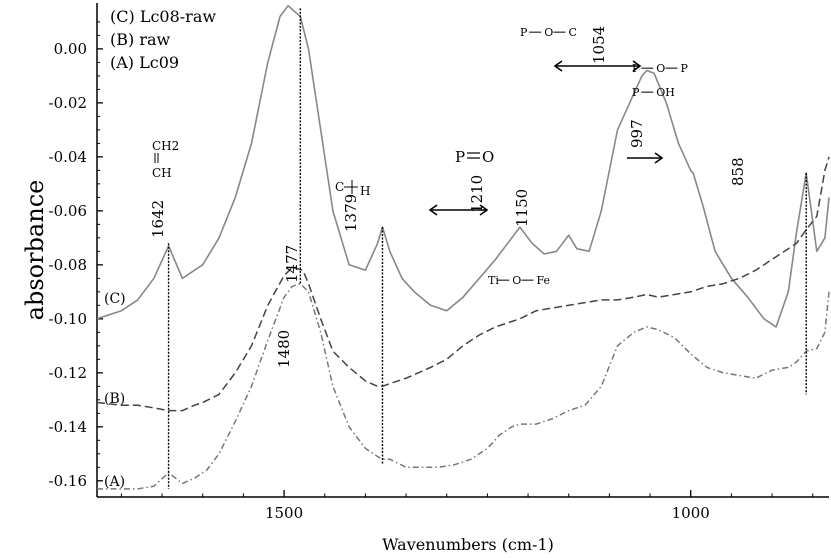  Describe the element at coordinates (68, 211) in the screenshot. I see `y-tick-label: -0.06` at that location.